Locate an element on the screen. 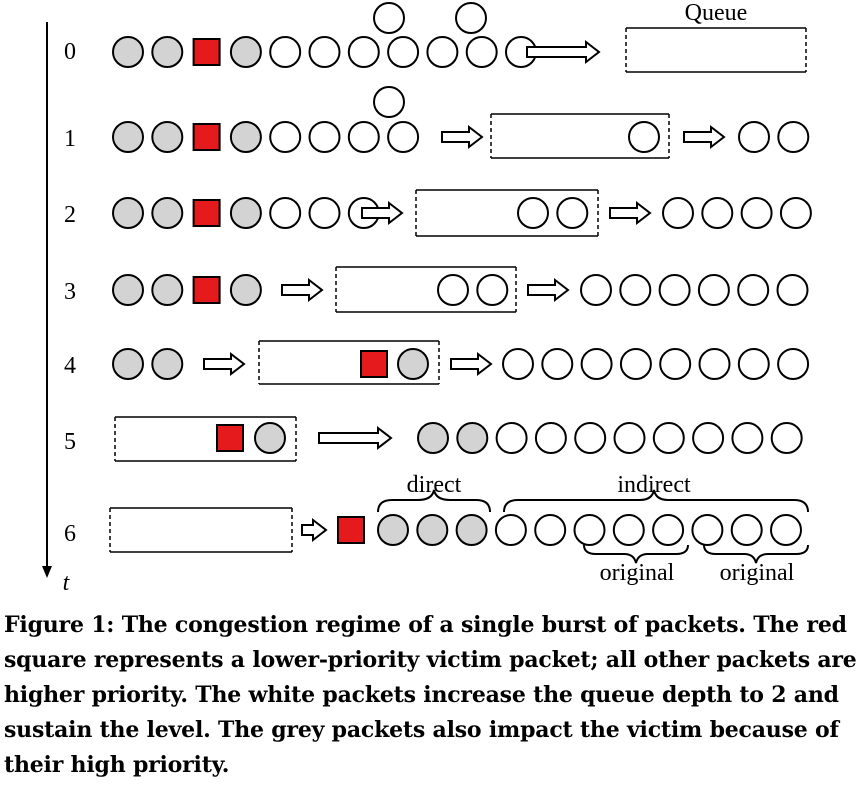 This screenshot has width=864, height=804. original-label-2: original is located at coordinates (757, 573).